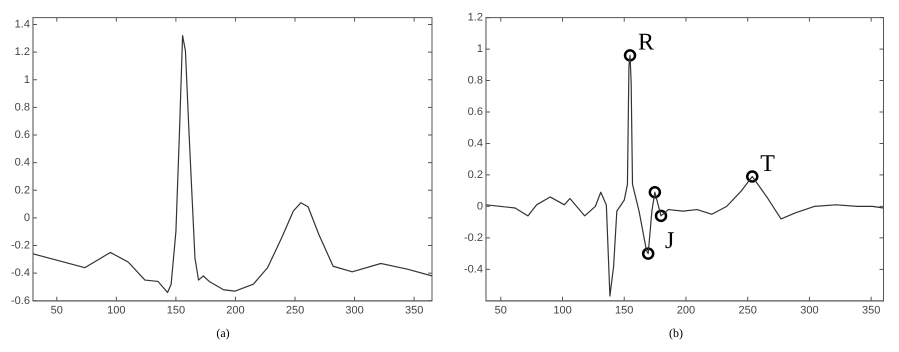 The width and height of the screenshot is (899, 352). Describe the element at coordinates (223, 333) in the screenshot. I see `text: (a)` at that location.